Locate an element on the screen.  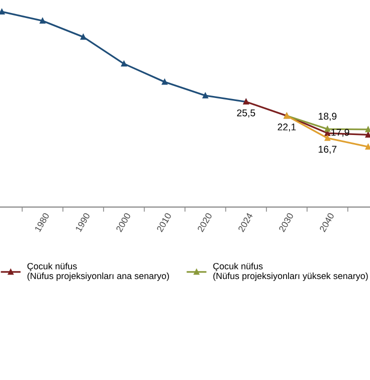
data-label: 25,5 is located at coordinates (246, 113).